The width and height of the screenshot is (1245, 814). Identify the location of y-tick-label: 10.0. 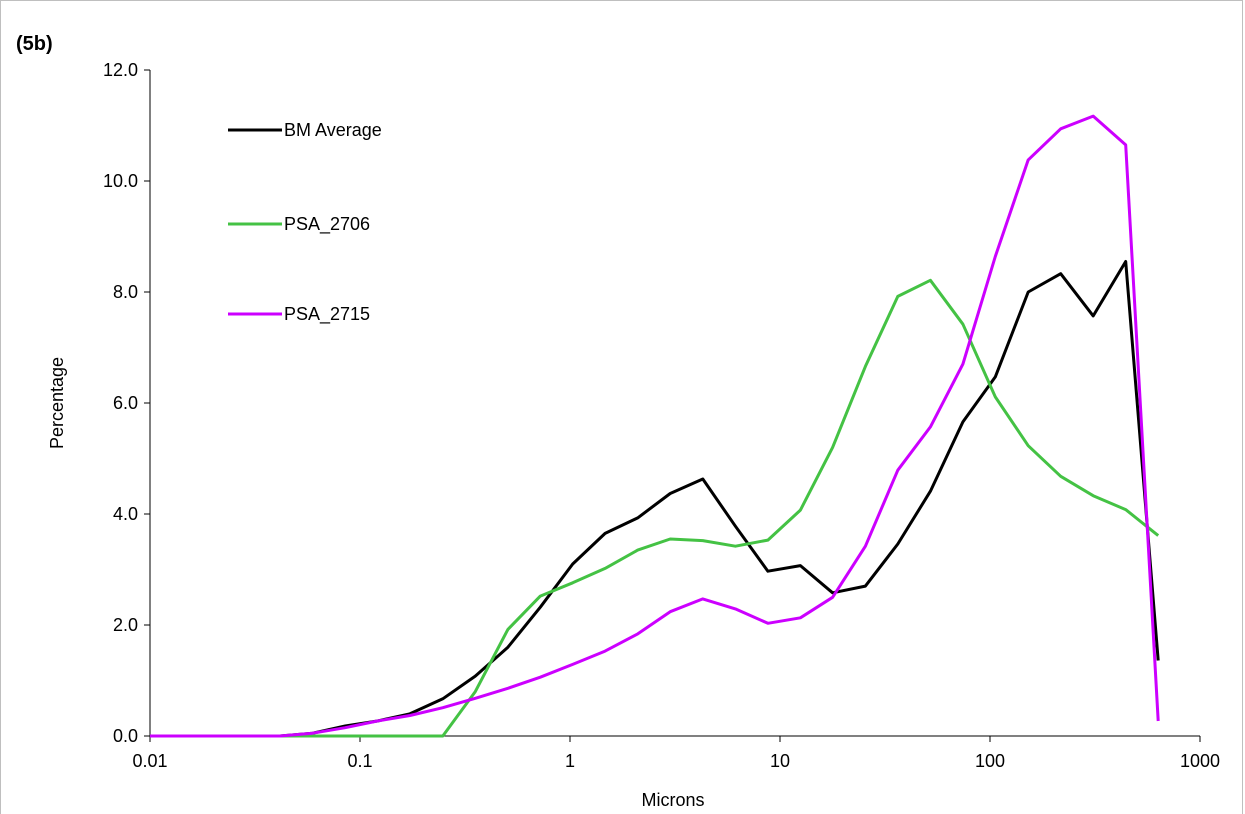
(120, 181).